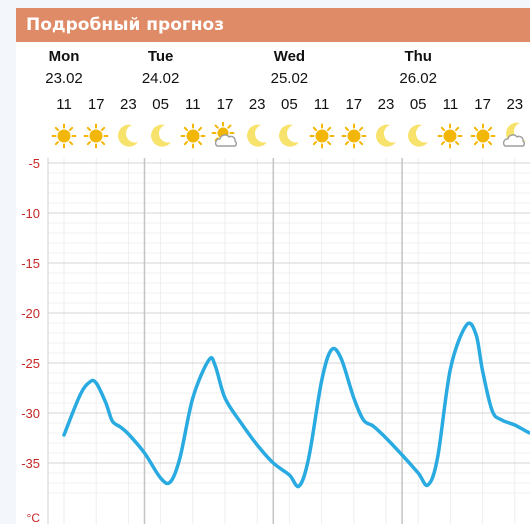  I want to click on day-date: 26.02, so click(418, 78).